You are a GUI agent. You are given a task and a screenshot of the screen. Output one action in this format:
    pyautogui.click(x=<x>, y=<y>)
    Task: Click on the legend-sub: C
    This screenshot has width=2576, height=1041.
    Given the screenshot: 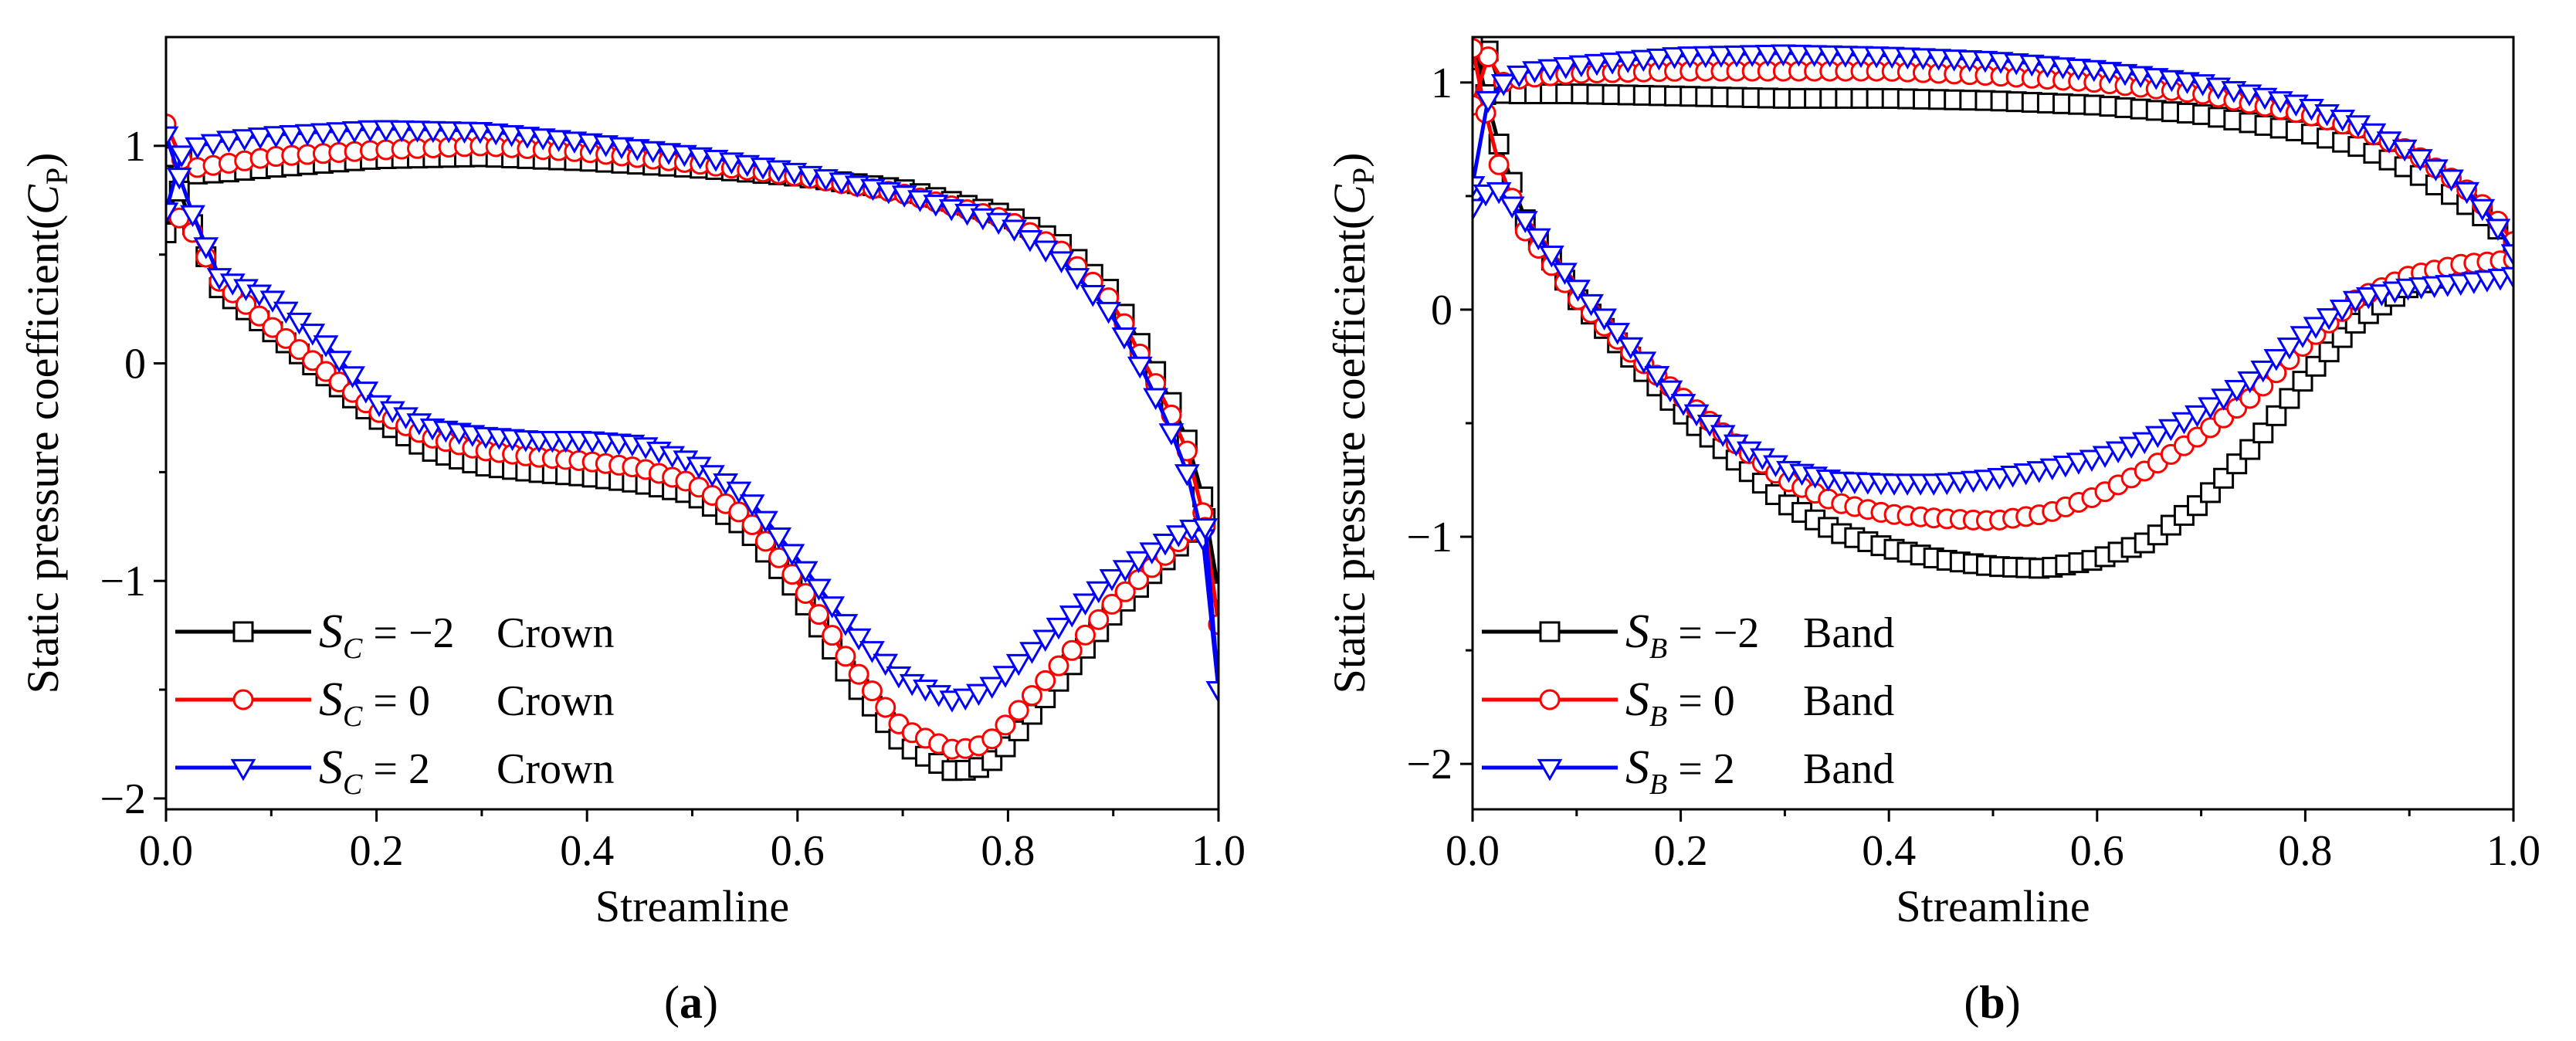 What is the action you would take?
    pyautogui.click(x=353, y=784)
    